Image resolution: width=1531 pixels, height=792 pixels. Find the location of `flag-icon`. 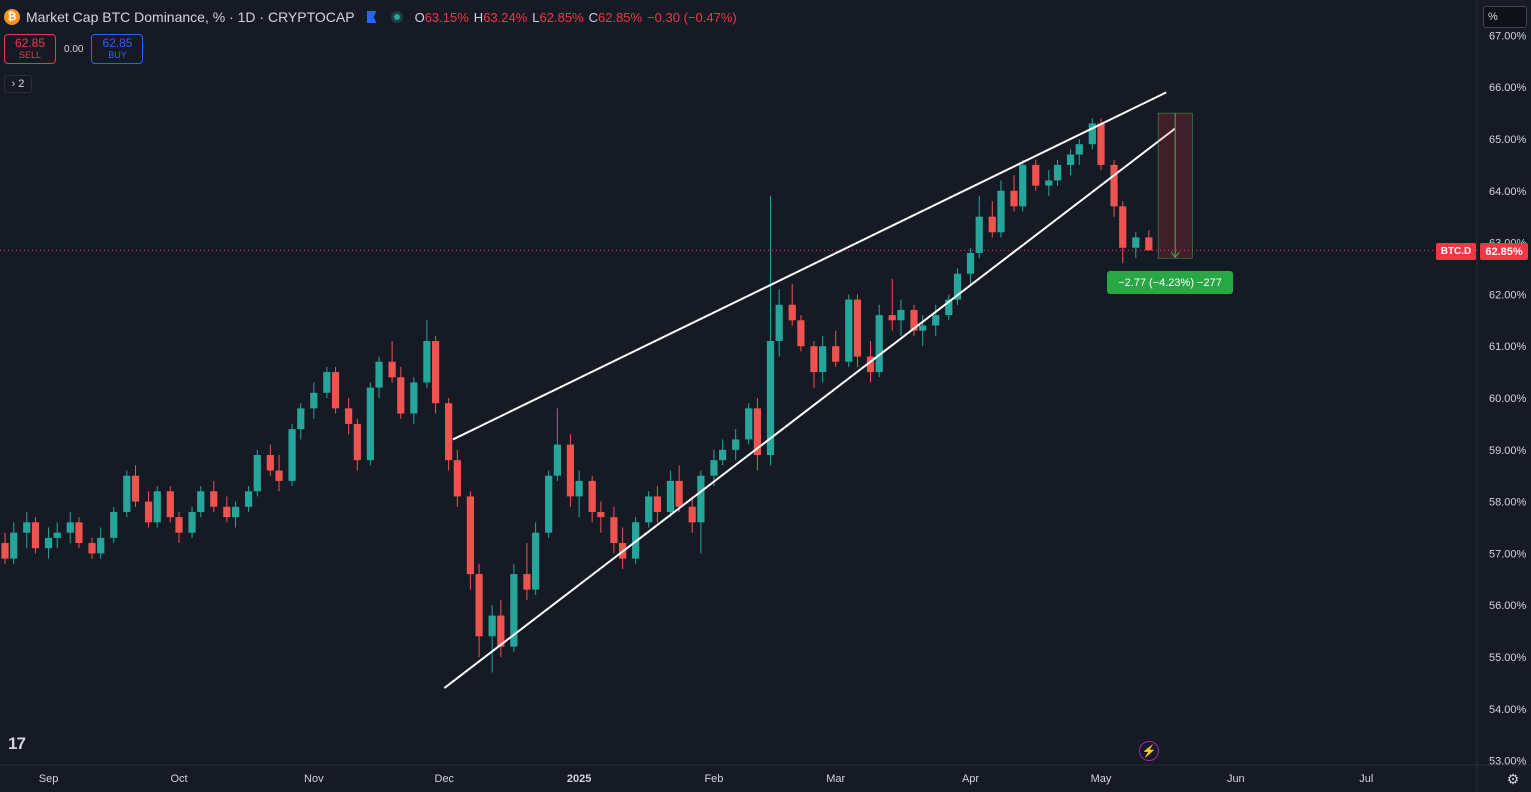

flag-icon is located at coordinates (371, 17).